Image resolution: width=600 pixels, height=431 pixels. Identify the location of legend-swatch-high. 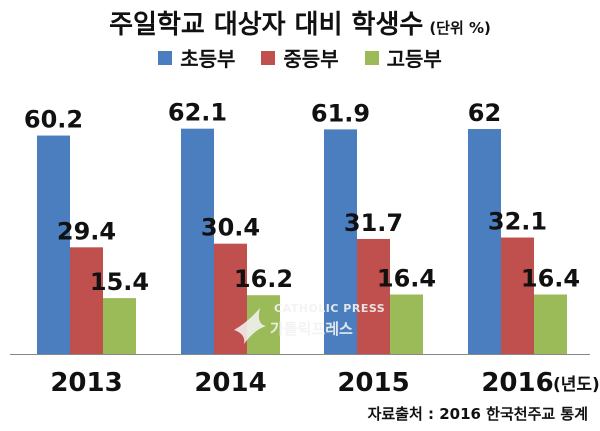
(371, 57).